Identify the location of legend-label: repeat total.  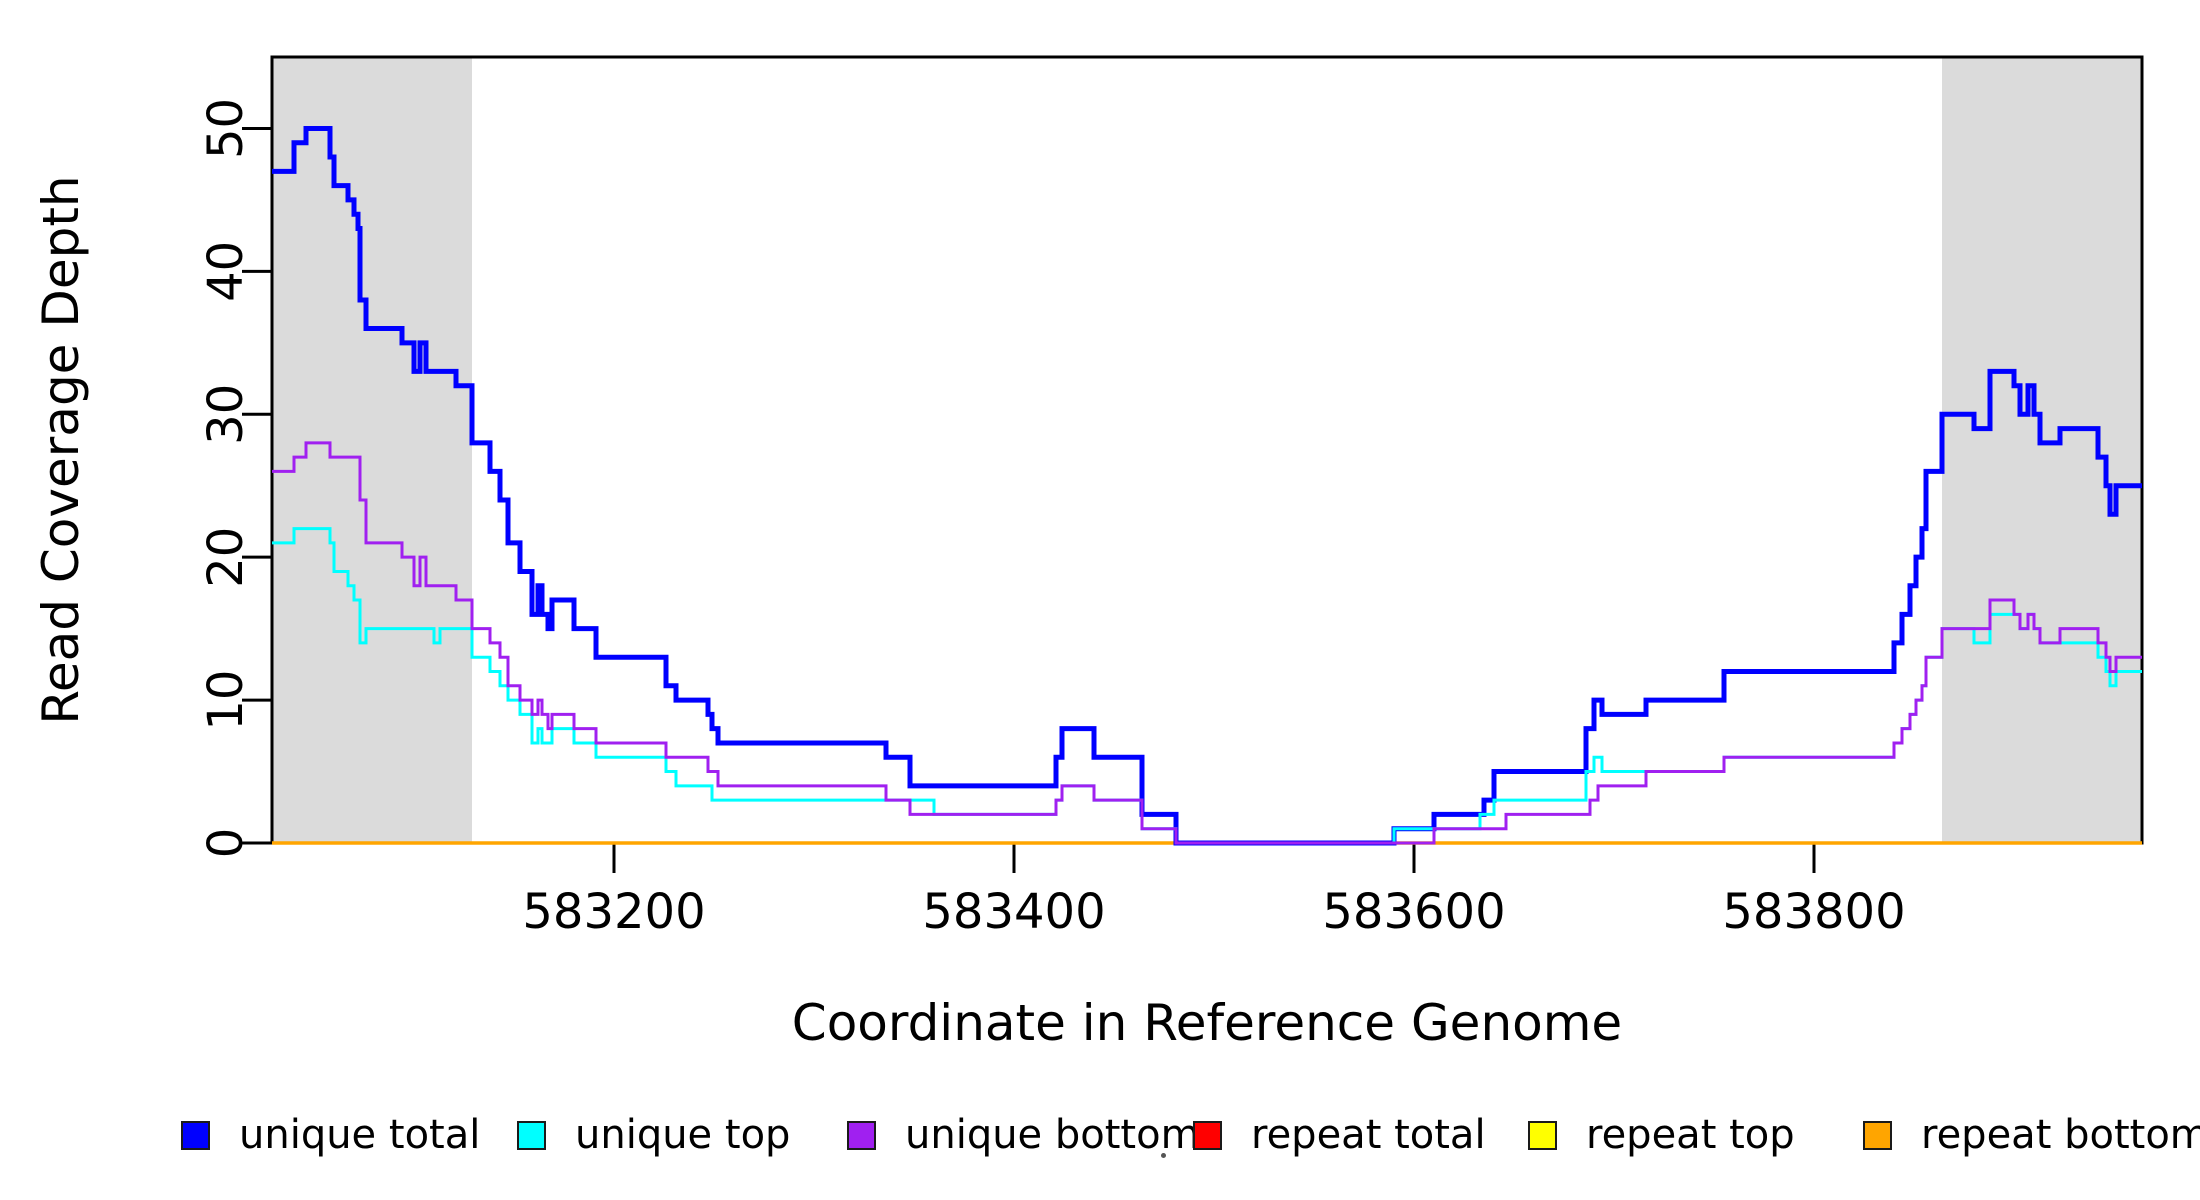
(1368, 1135).